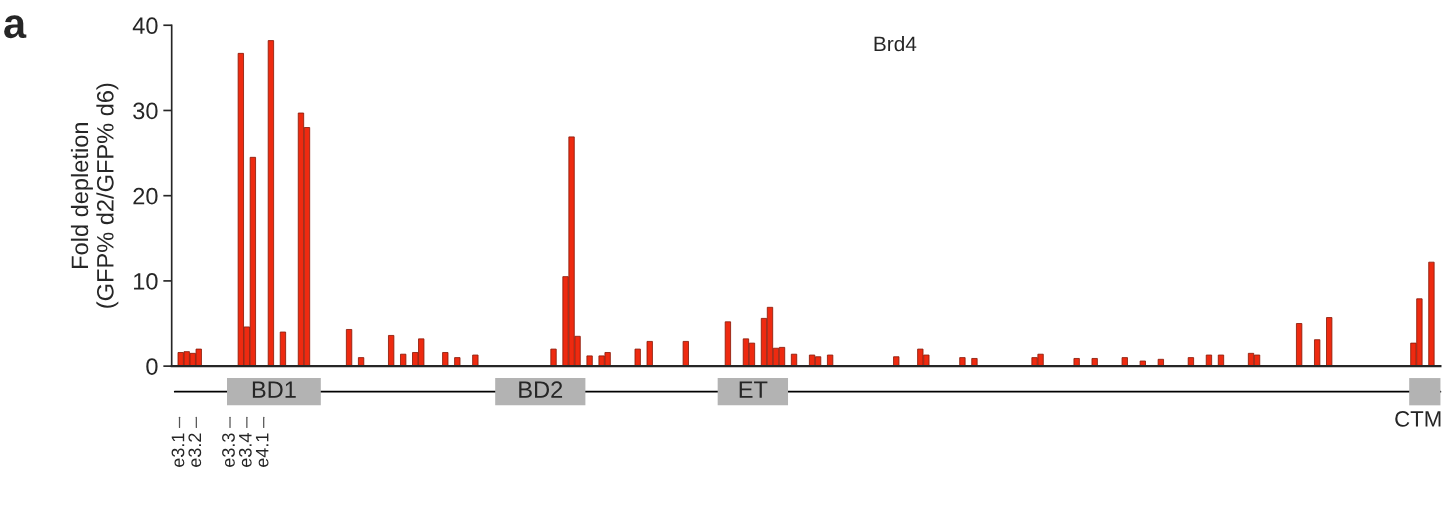 The width and height of the screenshot is (1455, 505). What do you see at coordinates (15, 27) in the screenshot?
I see `text: a` at bounding box center [15, 27].